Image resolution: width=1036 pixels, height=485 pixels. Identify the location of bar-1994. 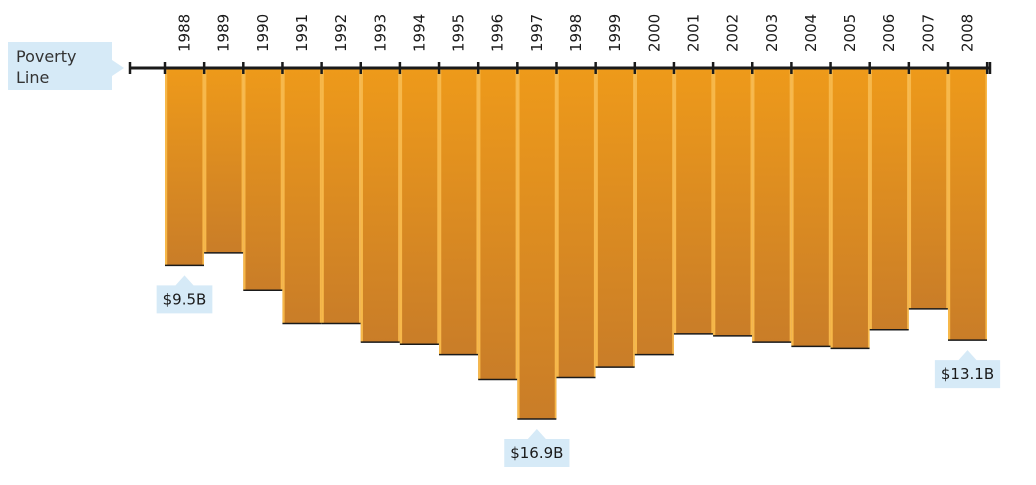
(419, 206).